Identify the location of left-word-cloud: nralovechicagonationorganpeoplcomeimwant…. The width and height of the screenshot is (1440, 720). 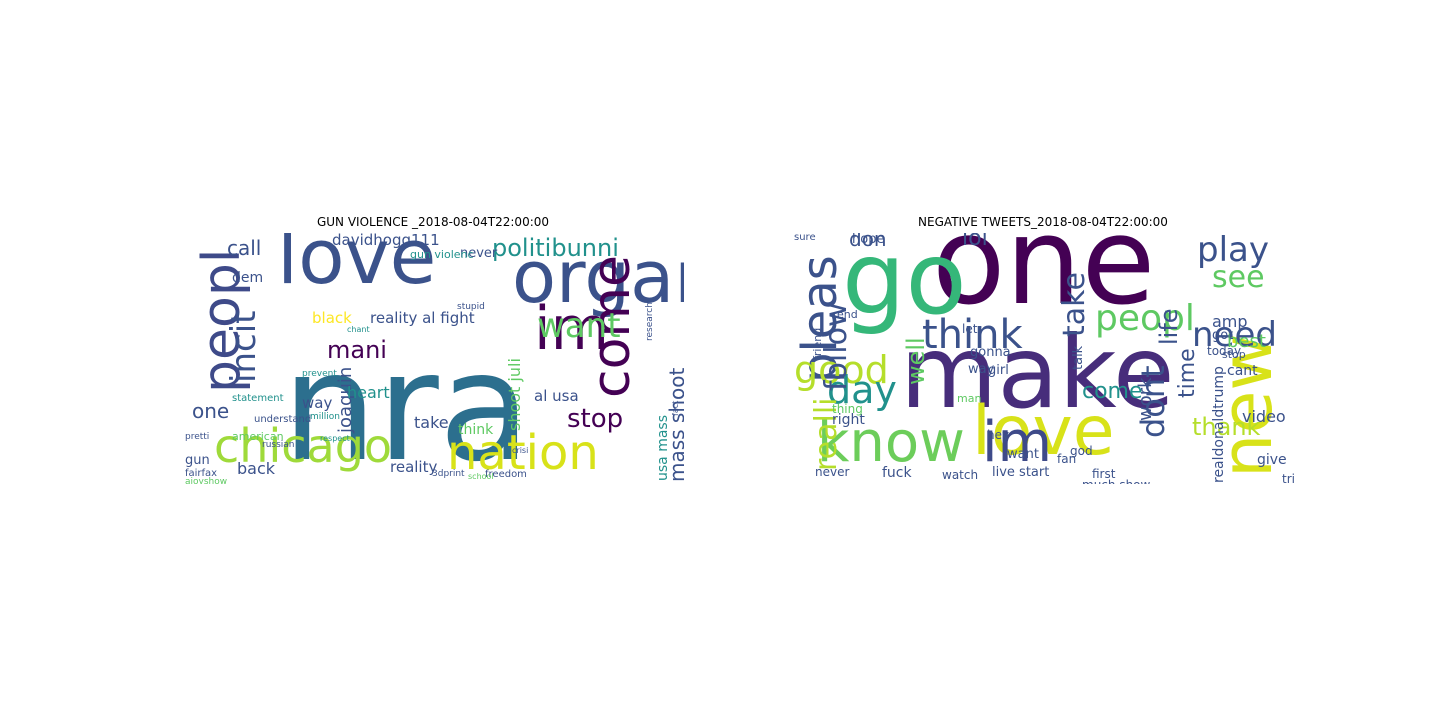
(433, 358).